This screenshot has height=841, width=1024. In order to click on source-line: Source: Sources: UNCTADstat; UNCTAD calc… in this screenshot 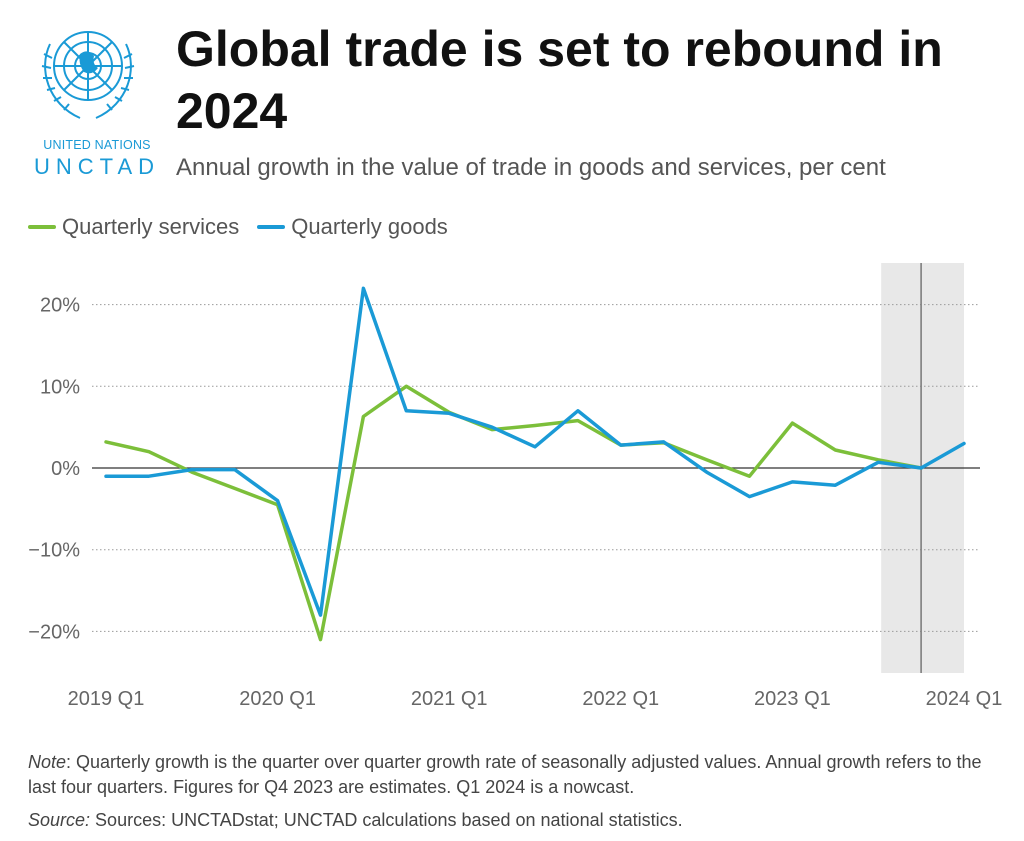, I will do `click(355, 820)`.